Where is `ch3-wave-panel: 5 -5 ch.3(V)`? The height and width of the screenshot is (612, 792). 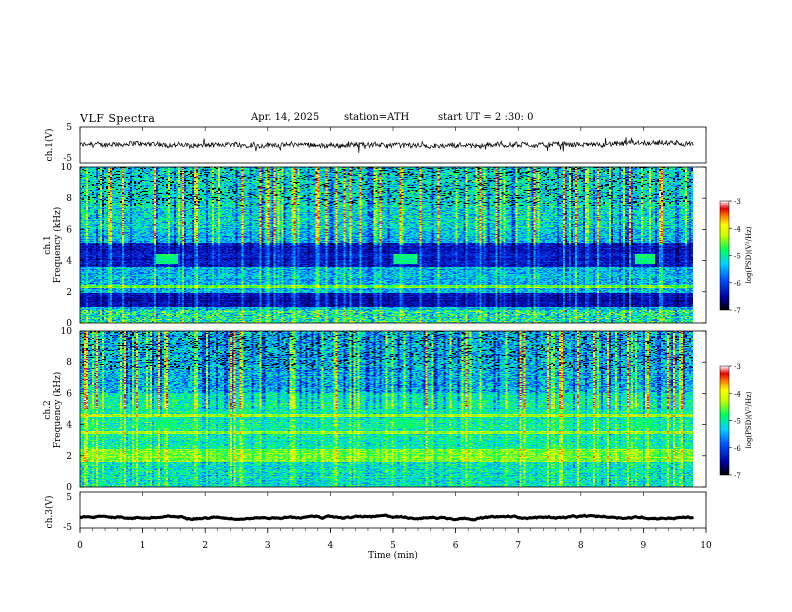
ch3-wave-panel: 5 -5 ch.3(V) is located at coordinates (375, 512).